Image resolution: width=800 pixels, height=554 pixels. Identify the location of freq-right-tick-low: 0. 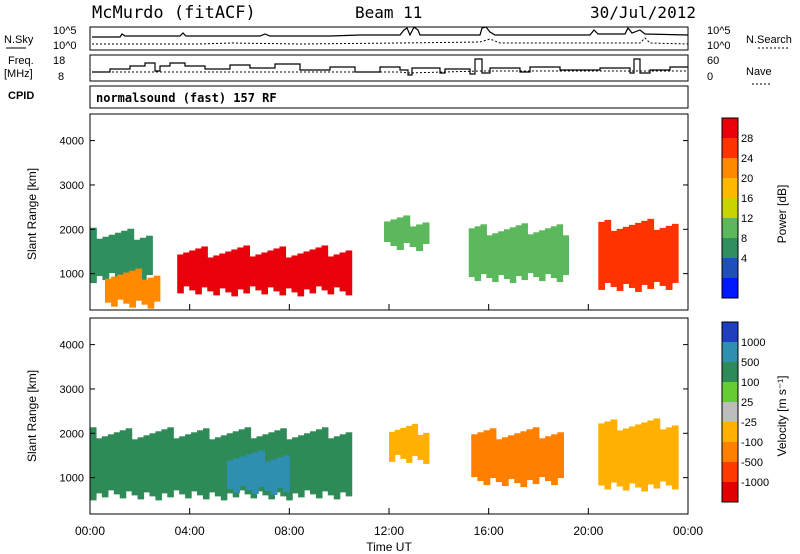
(710, 77).